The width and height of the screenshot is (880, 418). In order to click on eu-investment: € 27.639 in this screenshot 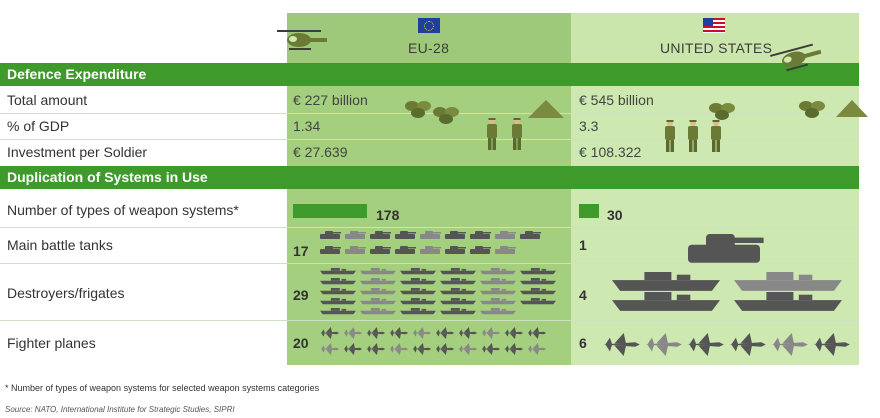, I will do `click(320, 152)`.